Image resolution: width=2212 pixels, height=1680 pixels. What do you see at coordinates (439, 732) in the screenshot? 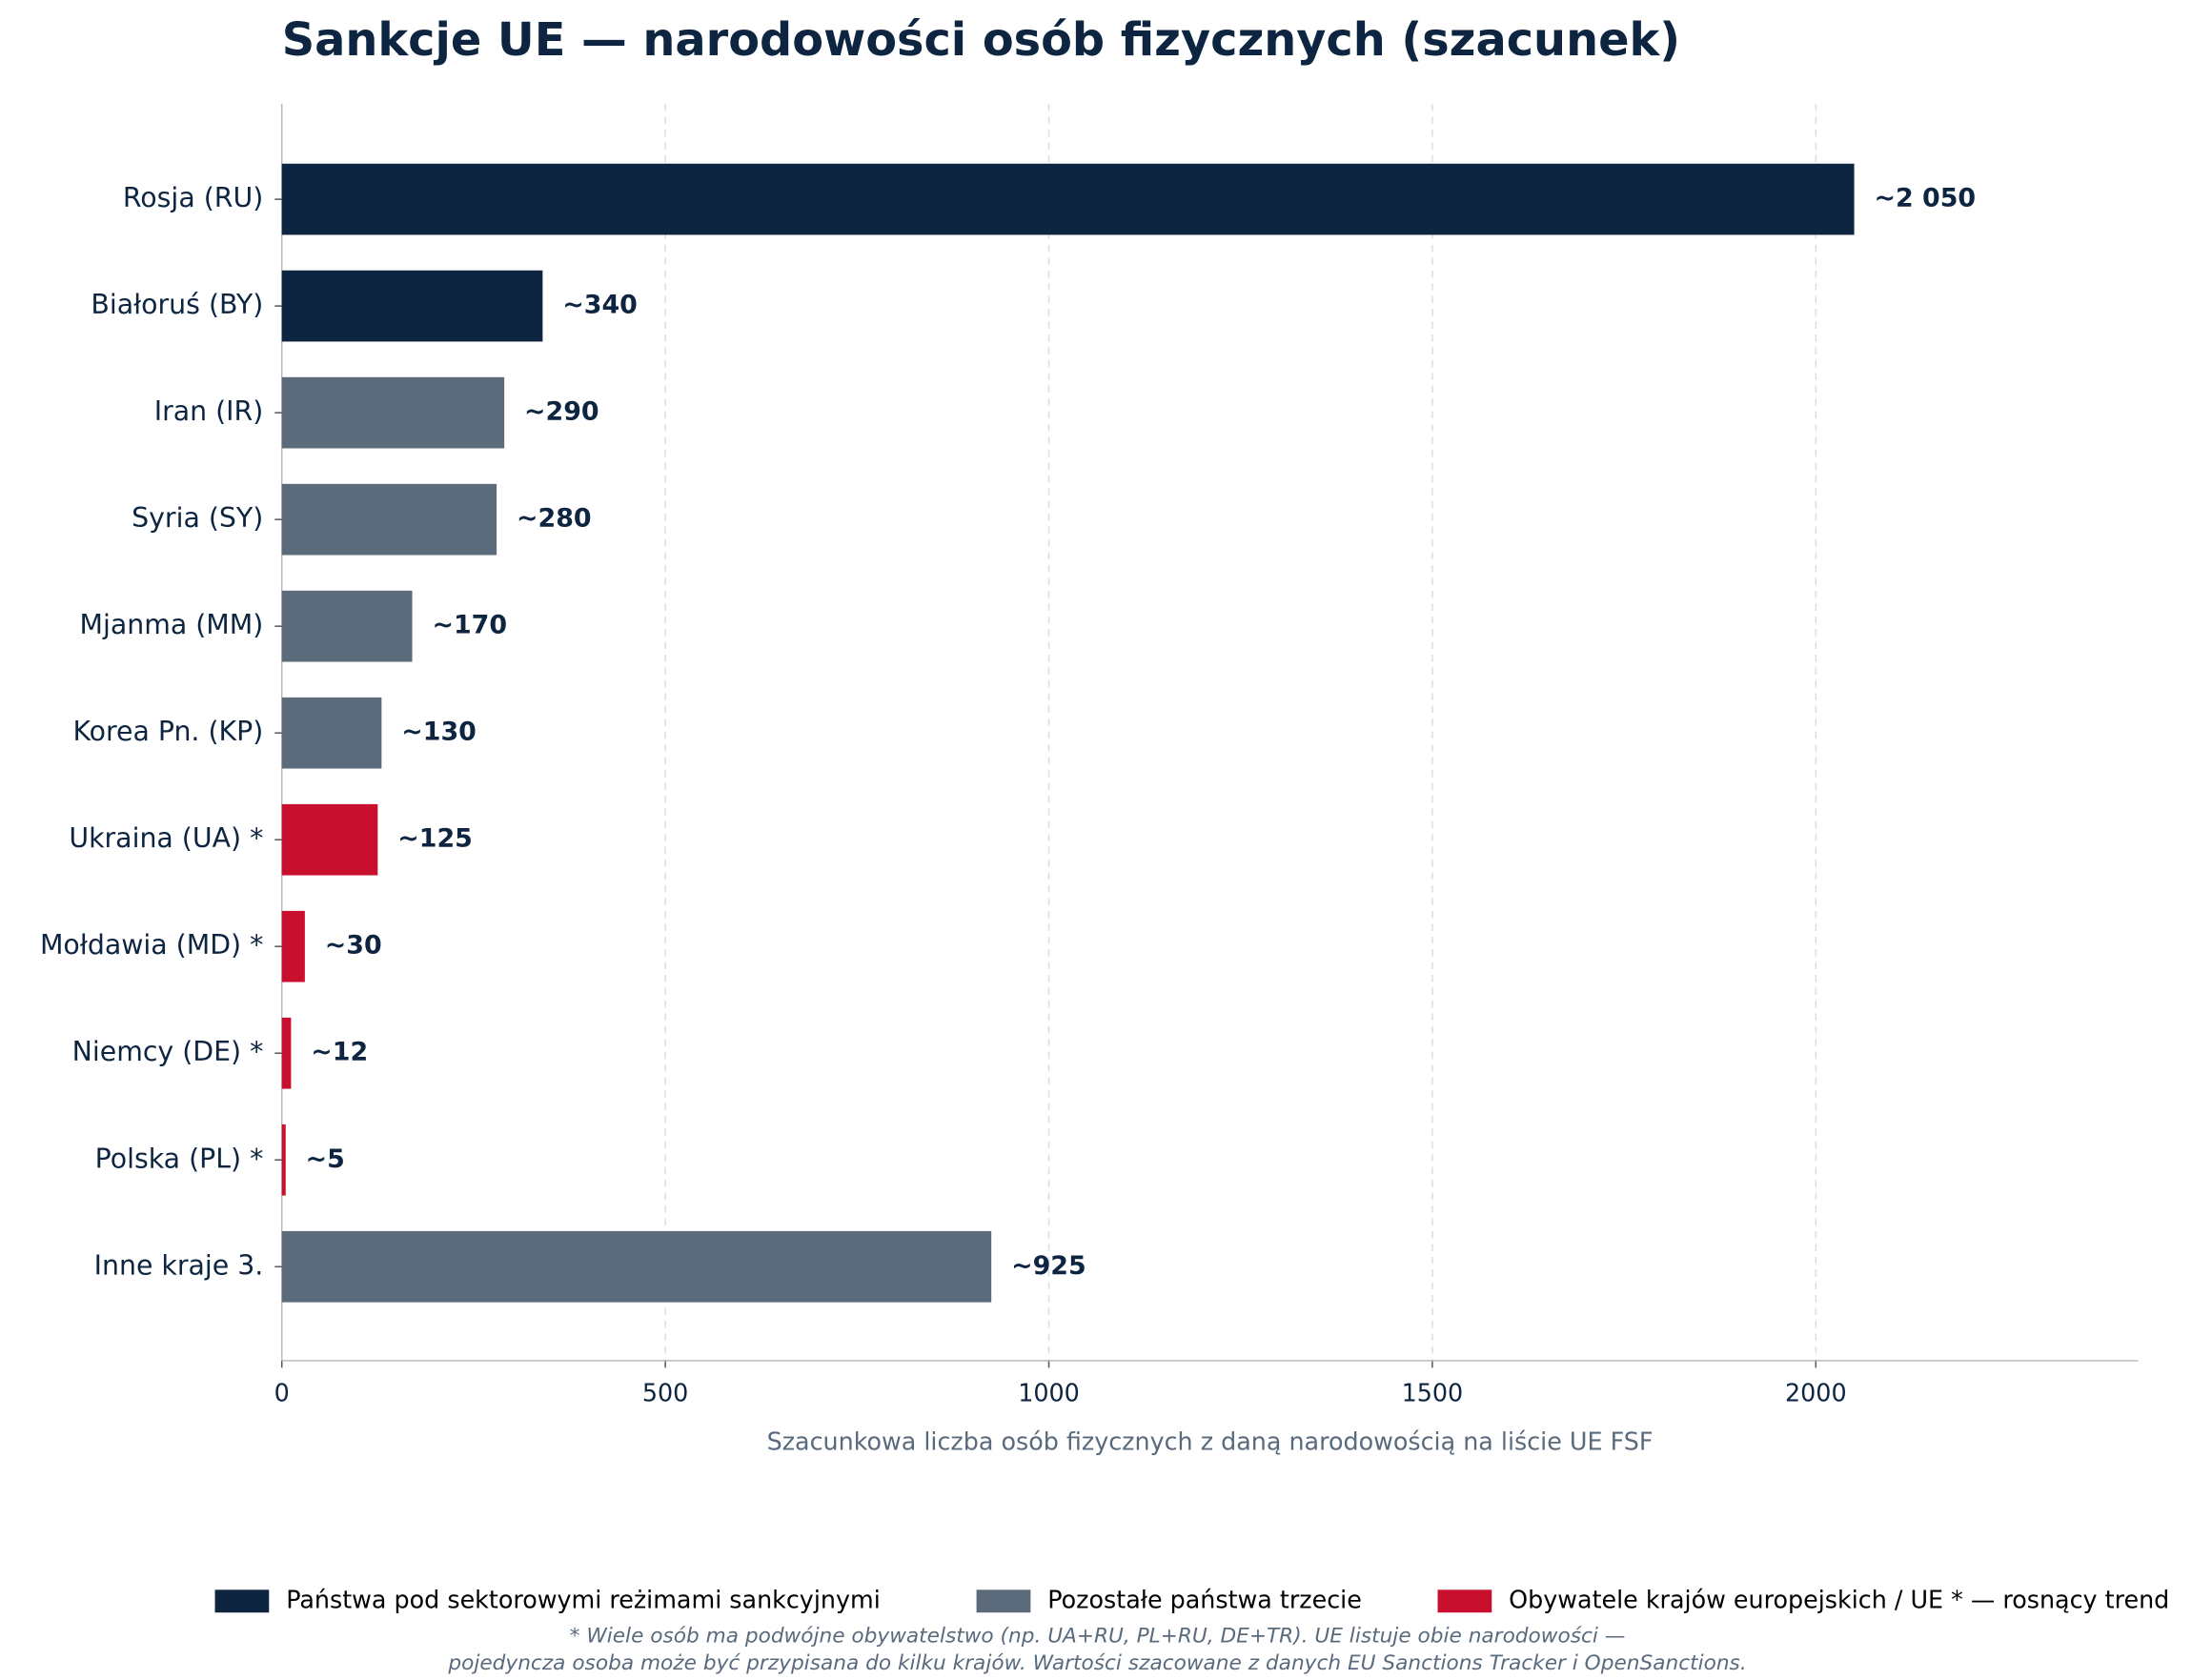
I see `value-label: ~130` at bounding box center [439, 732].